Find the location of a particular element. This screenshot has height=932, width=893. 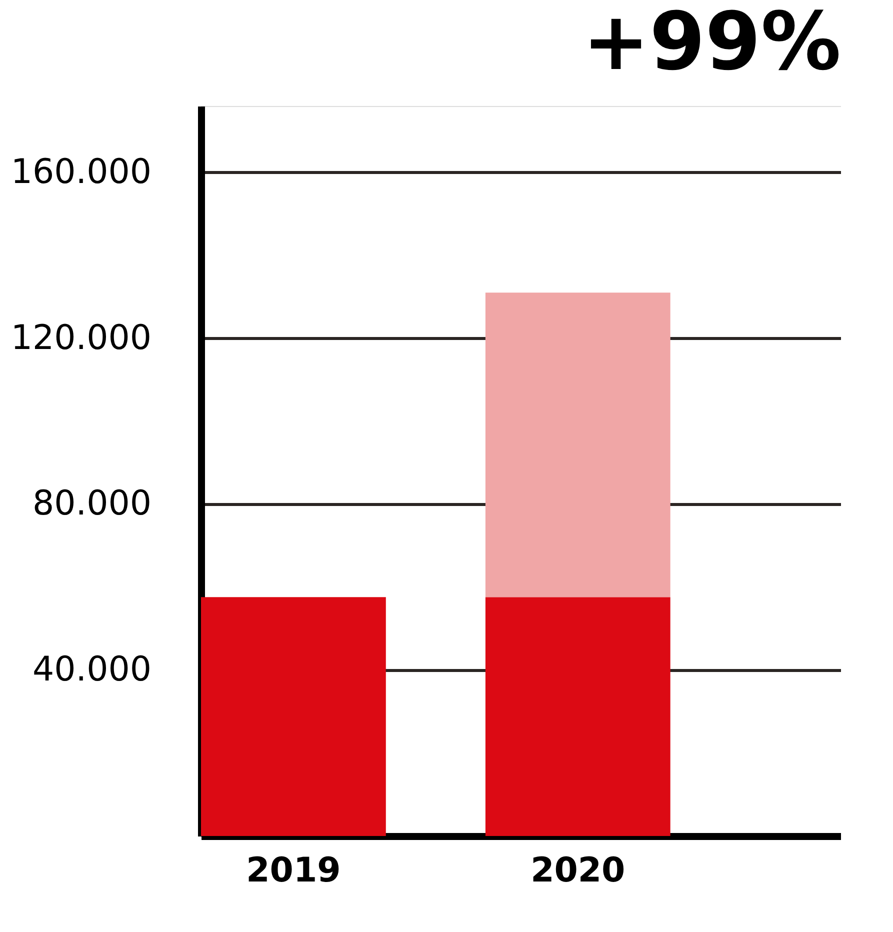

x-tick-label: 2020 is located at coordinates (578, 870).